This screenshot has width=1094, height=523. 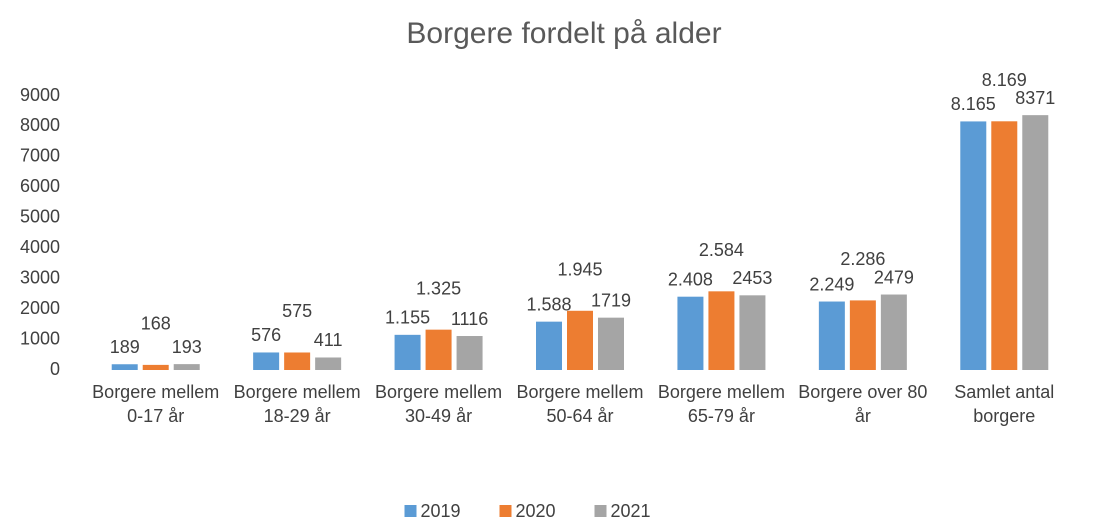 I want to click on y-tick-label: 7000, so click(x=40, y=156).